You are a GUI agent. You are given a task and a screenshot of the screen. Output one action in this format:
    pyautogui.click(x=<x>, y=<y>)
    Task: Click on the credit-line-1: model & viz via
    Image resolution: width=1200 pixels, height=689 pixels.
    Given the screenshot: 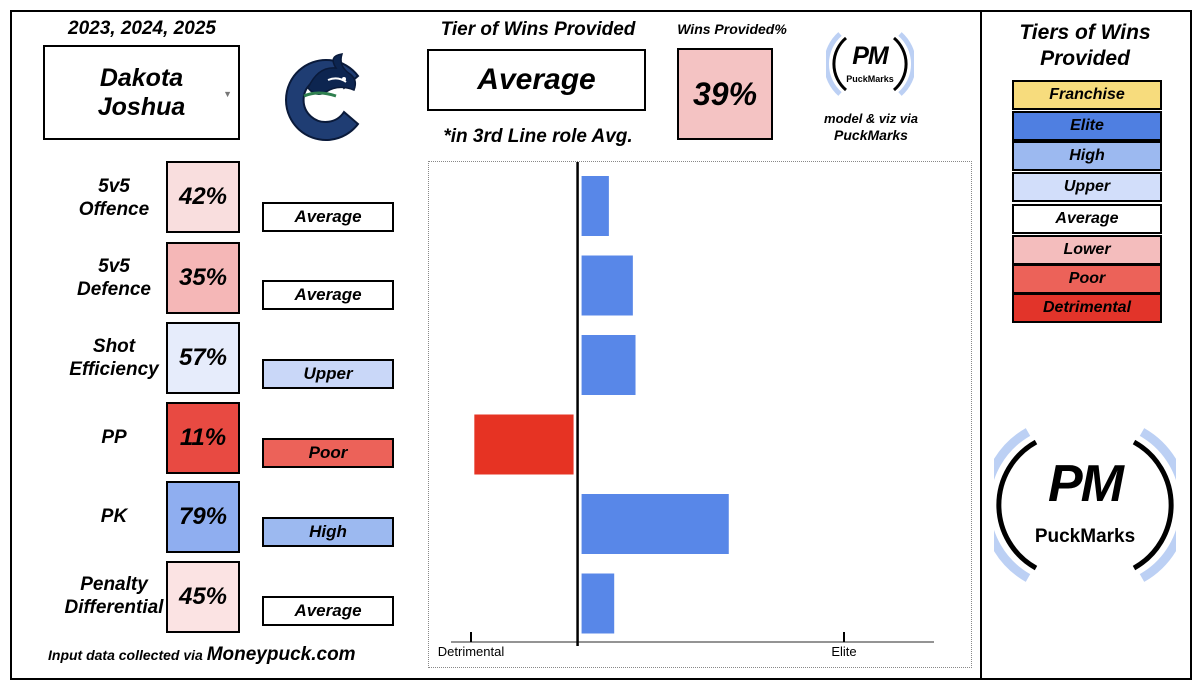 What is the action you would take?
    pyautogui.click(x=871, y=118)
    